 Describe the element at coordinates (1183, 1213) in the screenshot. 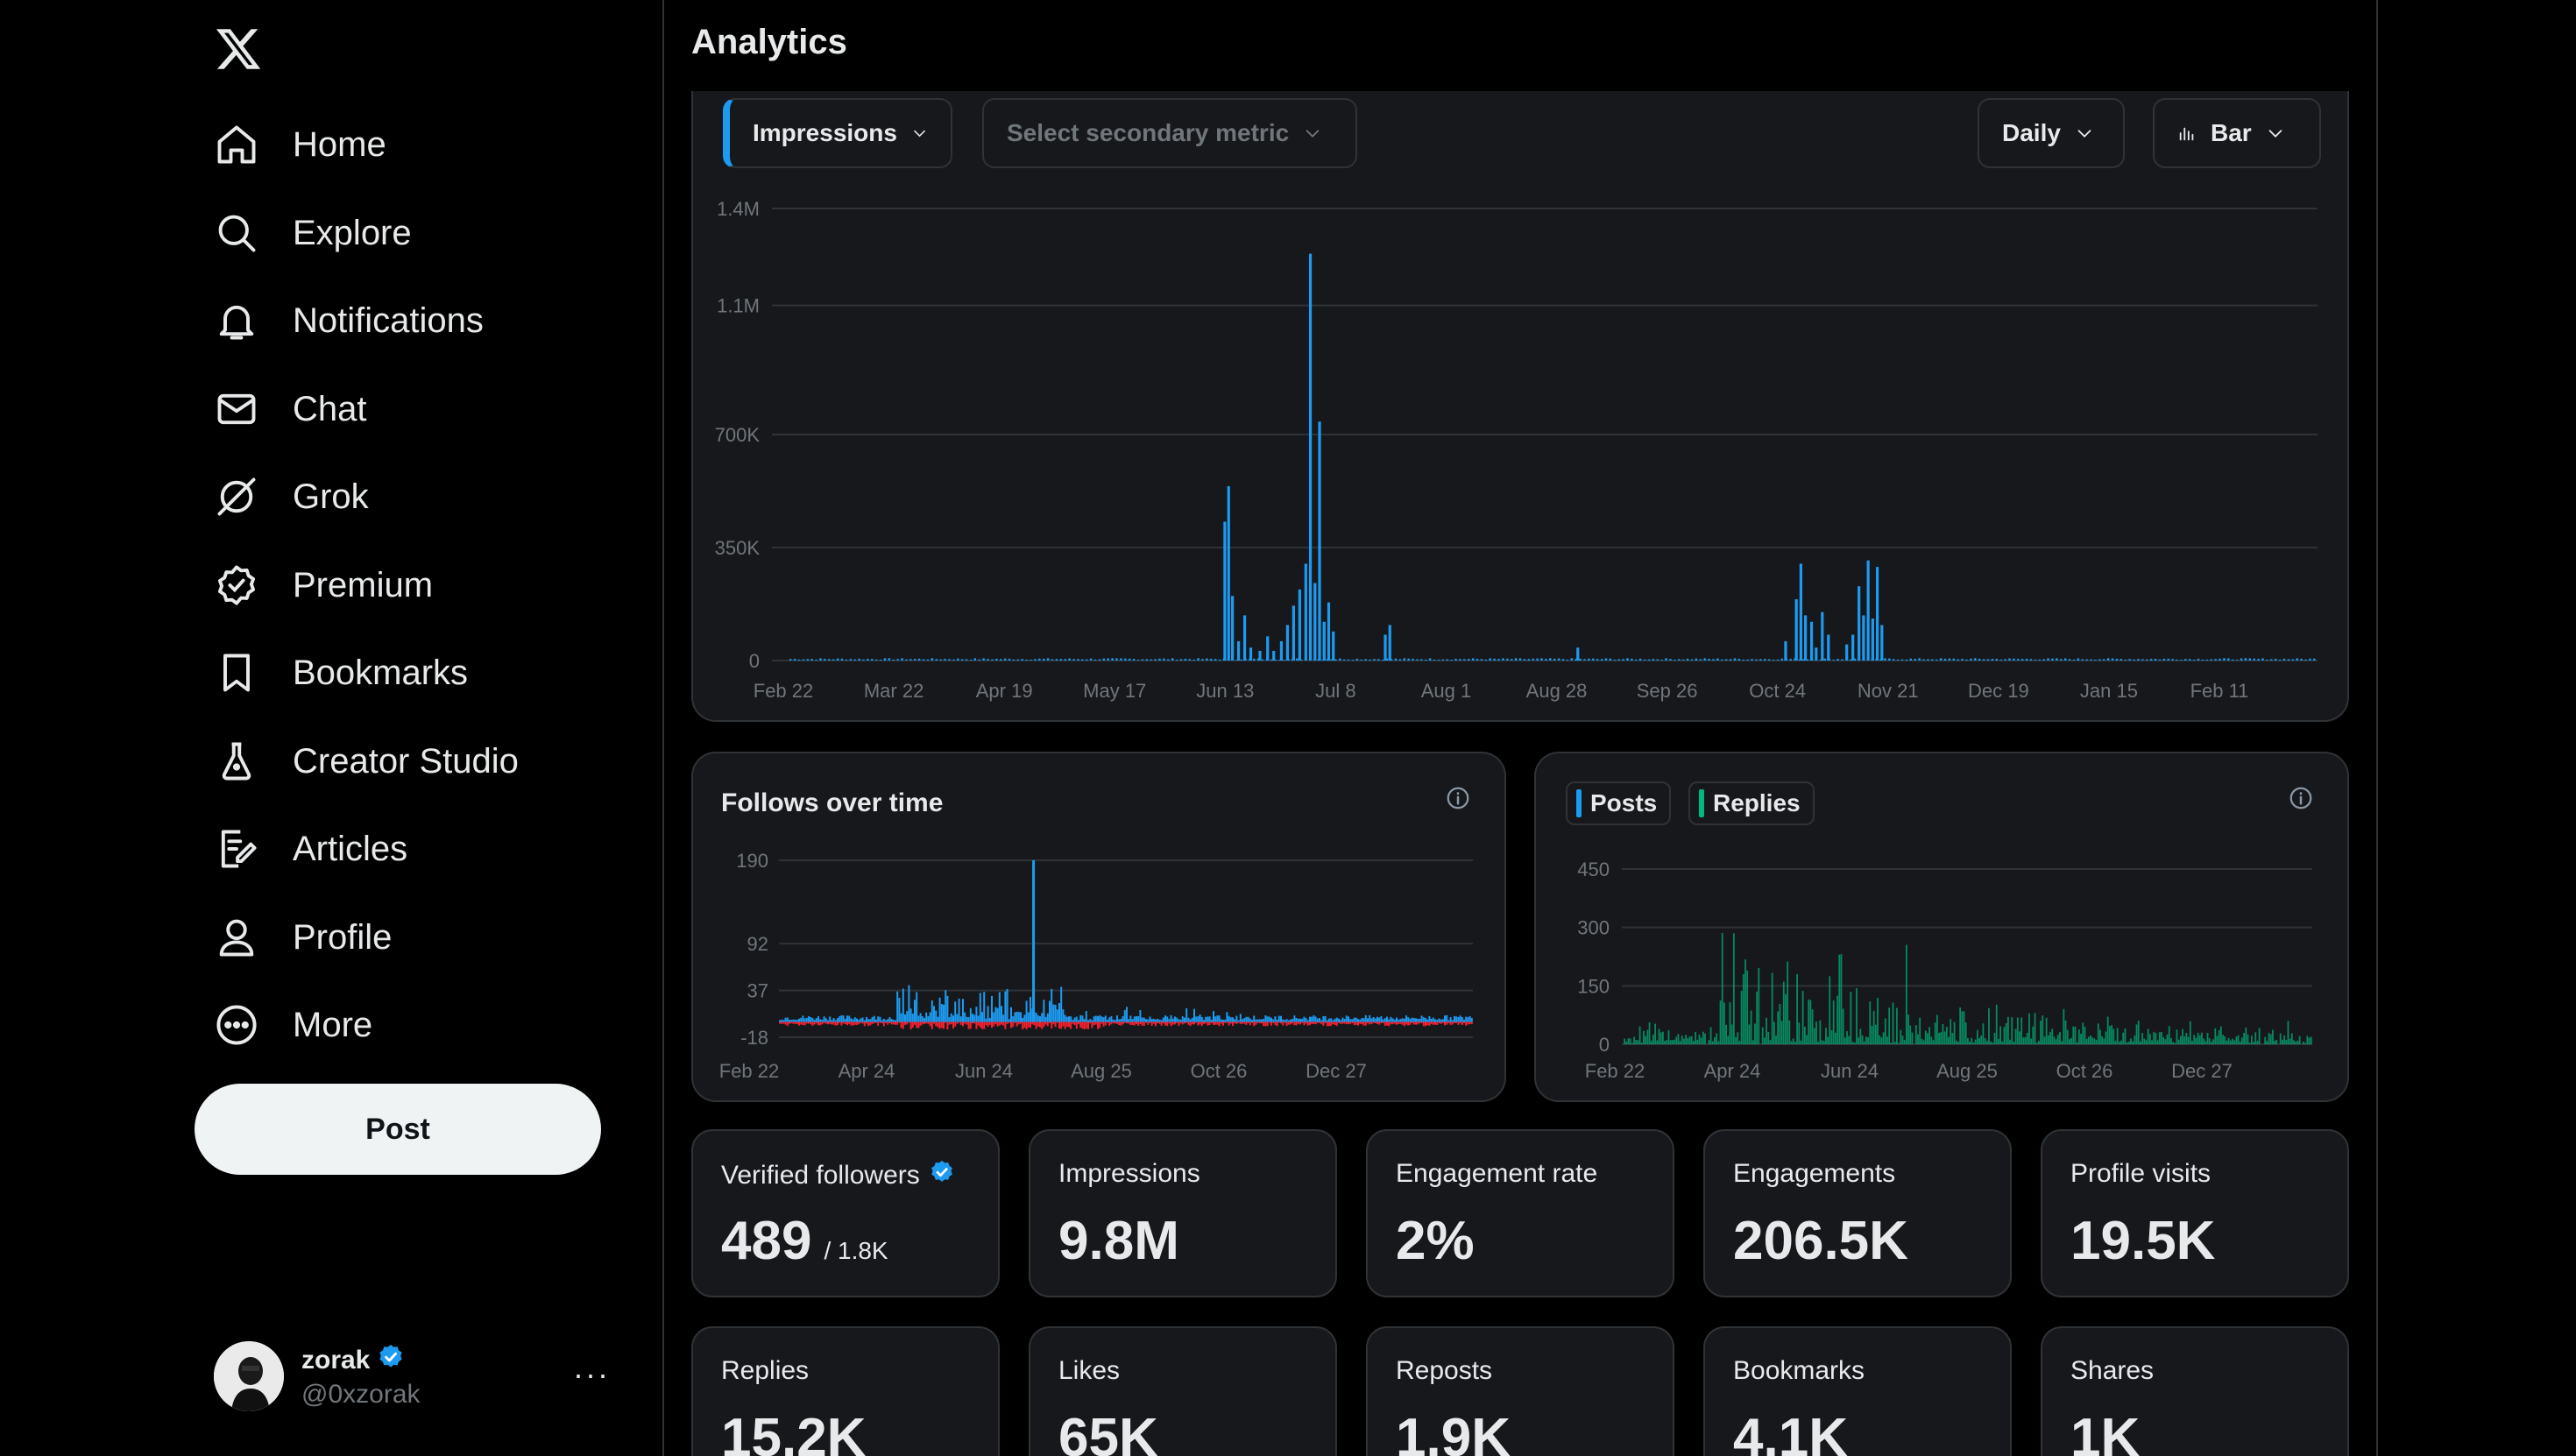

I see `stat-card-impressions: Impressions 9.8M` at that location.